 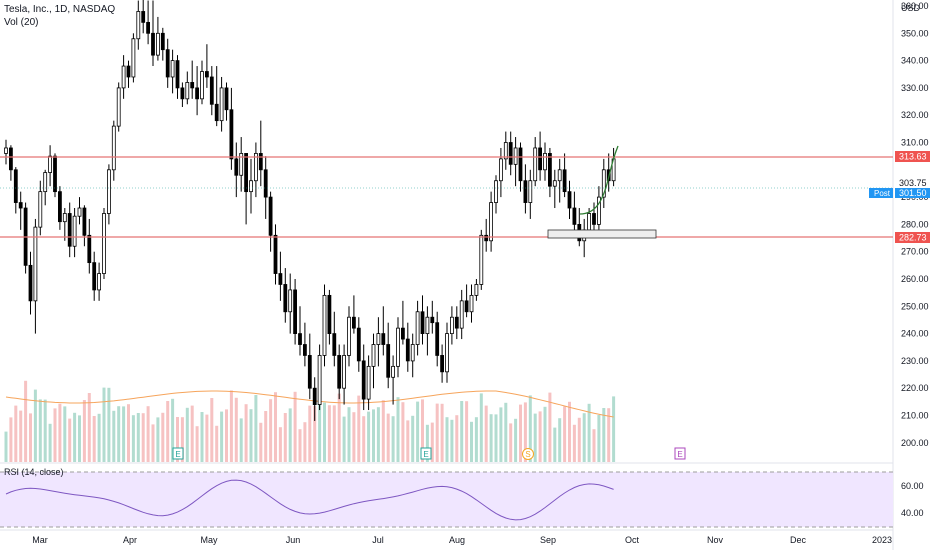 What do you see at coordinates (446, 499) in the screenshot?
I see `rsi-band` at bounding box center [446, 499].